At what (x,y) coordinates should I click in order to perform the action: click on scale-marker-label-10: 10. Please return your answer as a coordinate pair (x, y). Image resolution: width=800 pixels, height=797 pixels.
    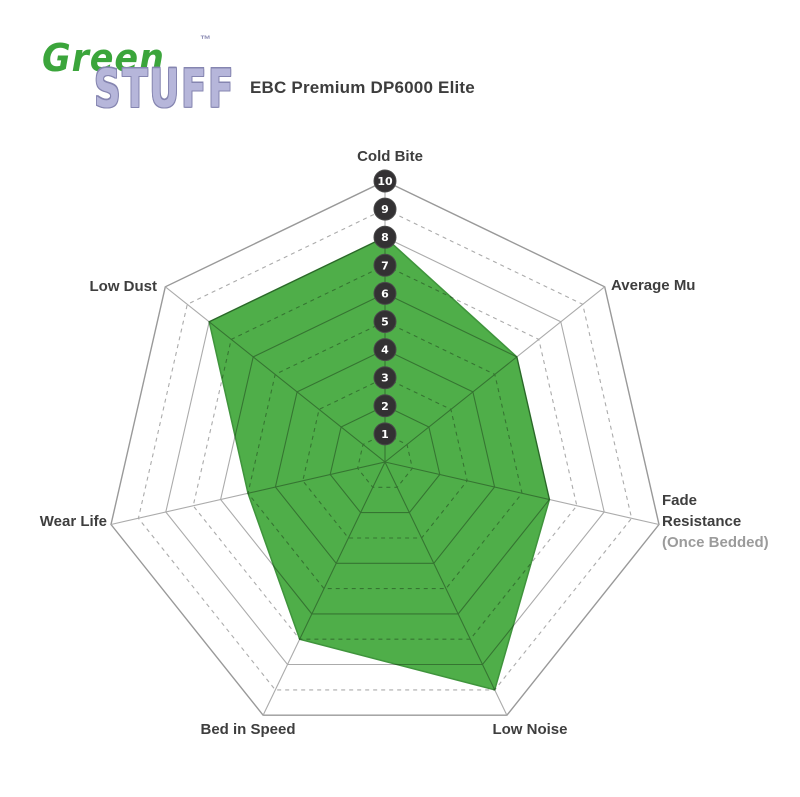
    Looking at the image, I should click on (385, 181).